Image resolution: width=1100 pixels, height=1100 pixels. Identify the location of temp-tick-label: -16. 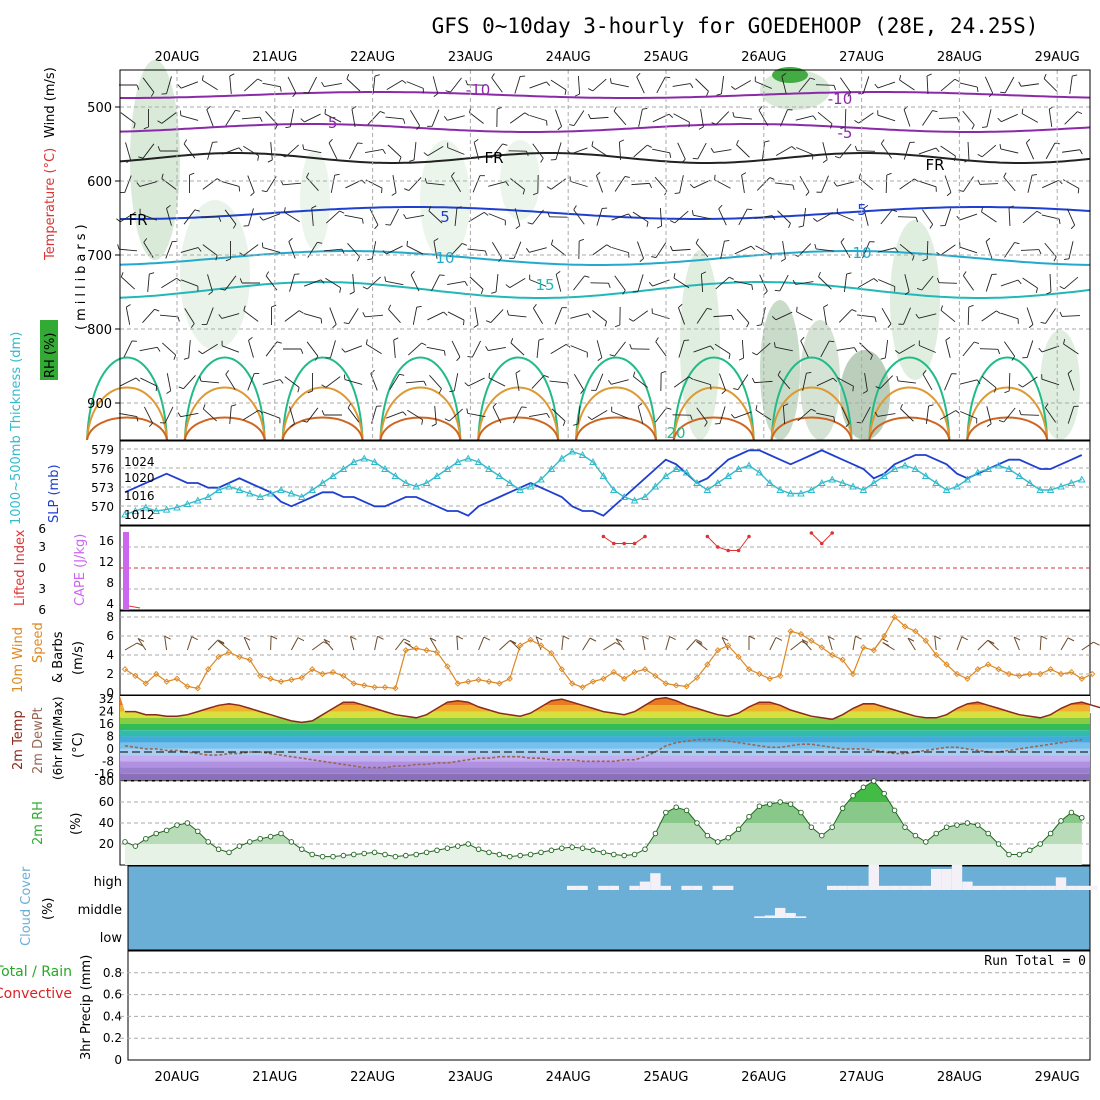
(104, 774).